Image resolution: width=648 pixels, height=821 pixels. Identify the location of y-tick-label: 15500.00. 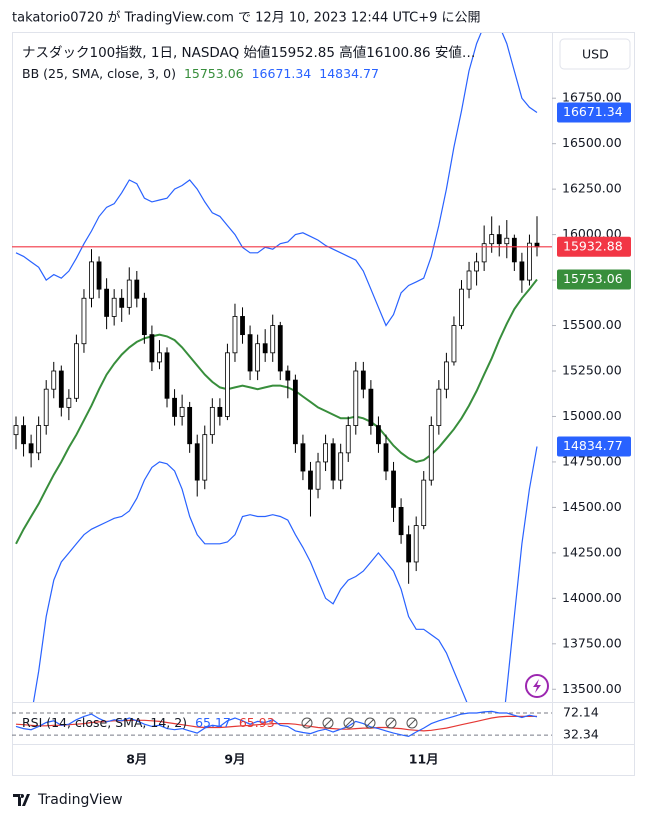
(592, 324).